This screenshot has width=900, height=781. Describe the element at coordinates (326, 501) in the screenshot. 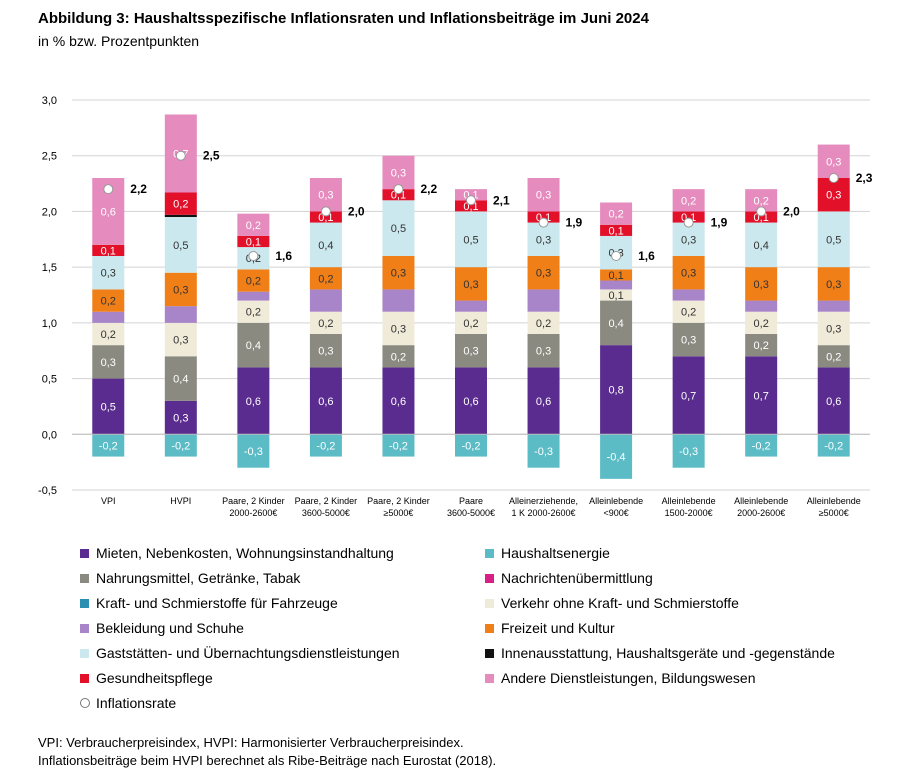

I see `x-tick-label: Paare, 2 Kinder` at that location.